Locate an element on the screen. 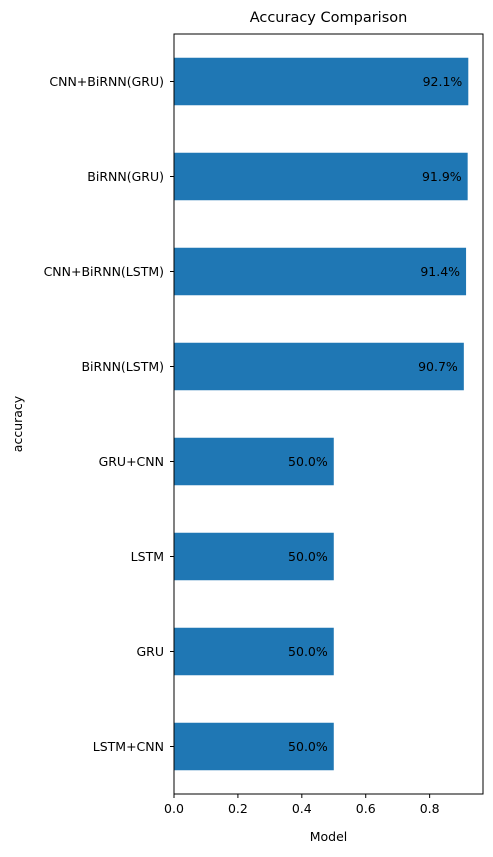  bar-lstm is located at coordinates (254, 556).